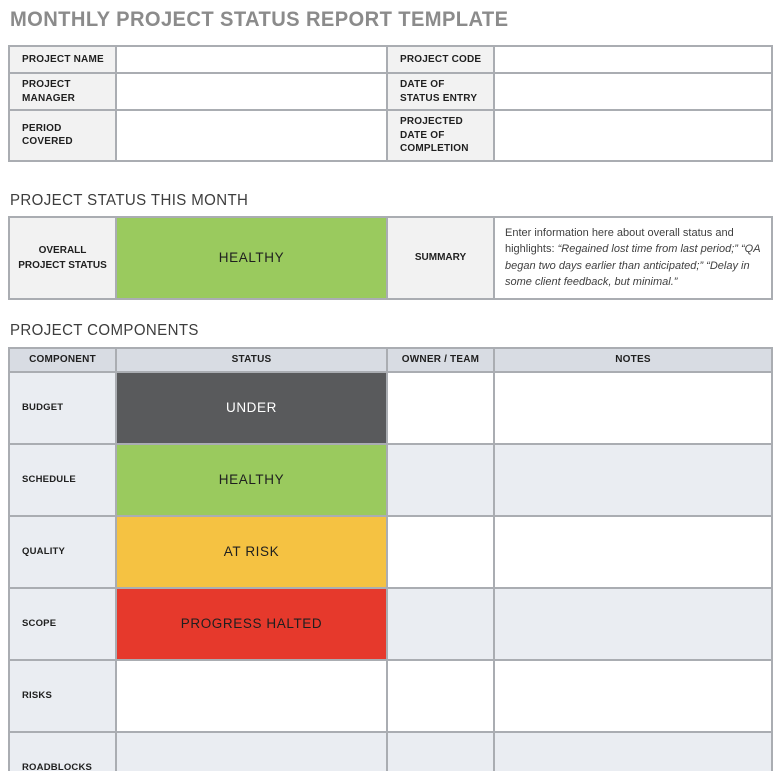 The width and height of the screenshot is (779, 771). Describe the element at coordinates (62, 135) in the screenshot. I see `period-covered-label: PERIOD COVERED` at that location.